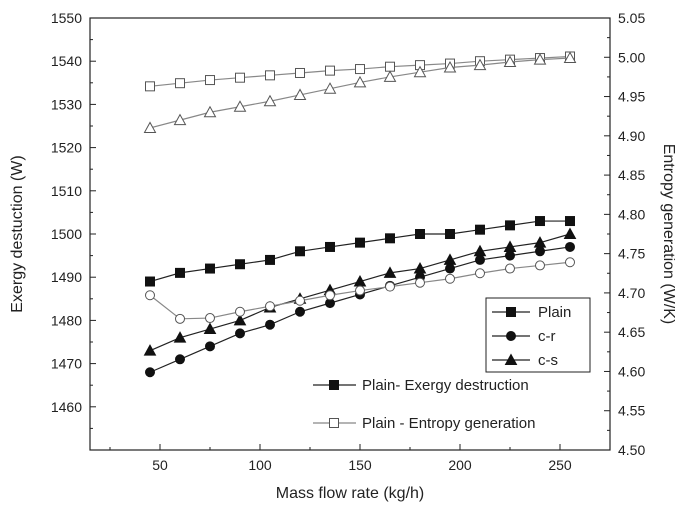  What do you see at coordinates (631, 371) in the screenshot?
I see `y2-tick-label: 4.60` at bounding box center [631, 371].